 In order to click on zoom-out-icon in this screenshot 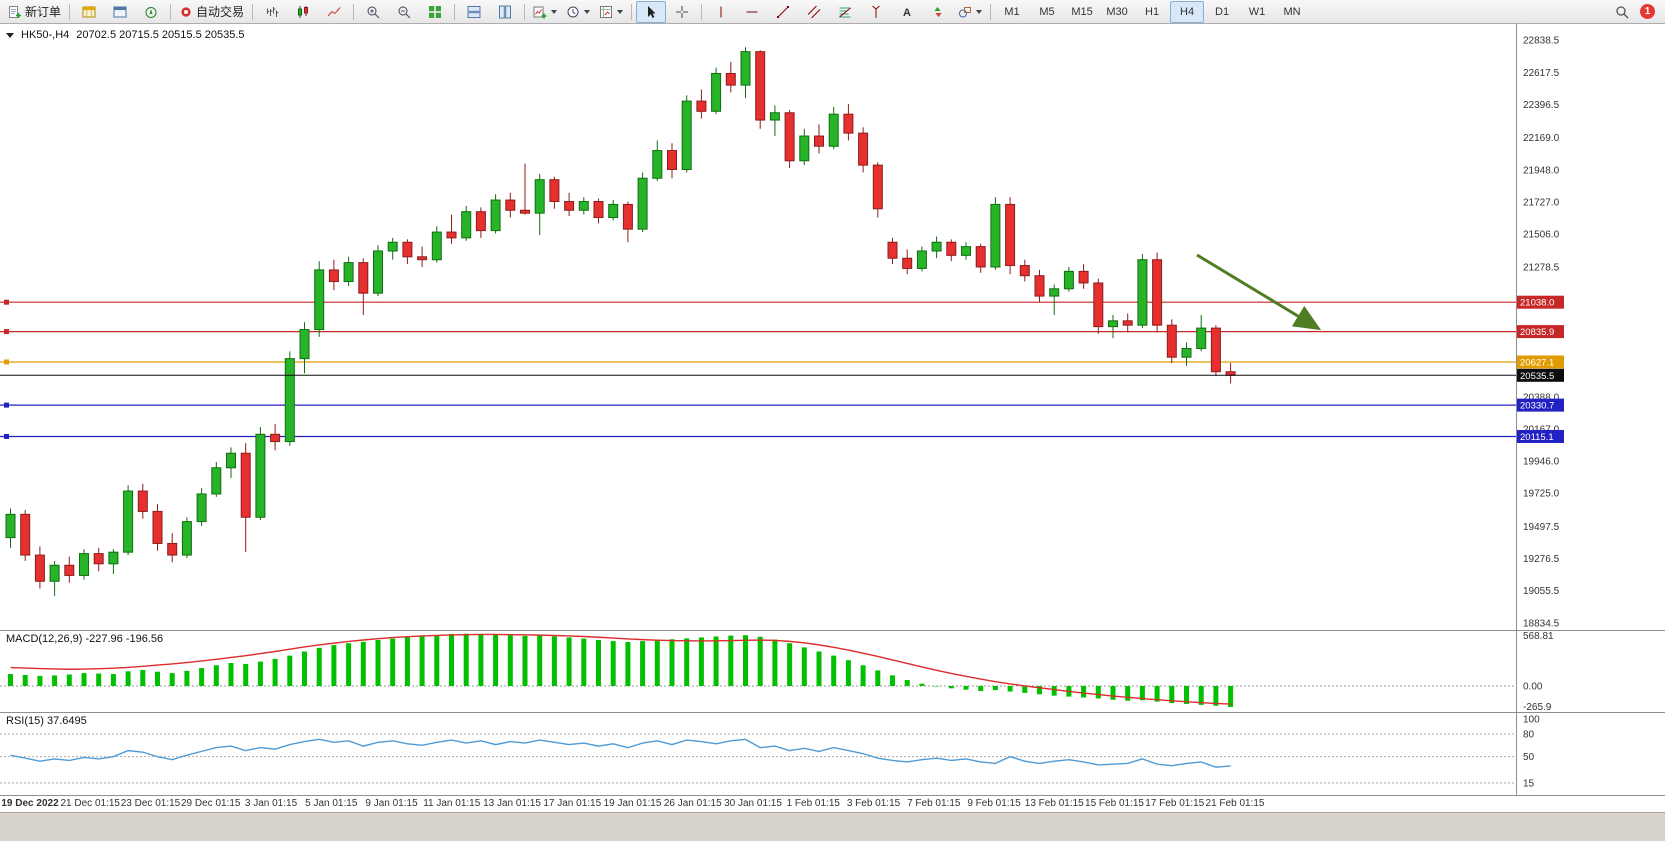, I will do `click(404, 12)`.